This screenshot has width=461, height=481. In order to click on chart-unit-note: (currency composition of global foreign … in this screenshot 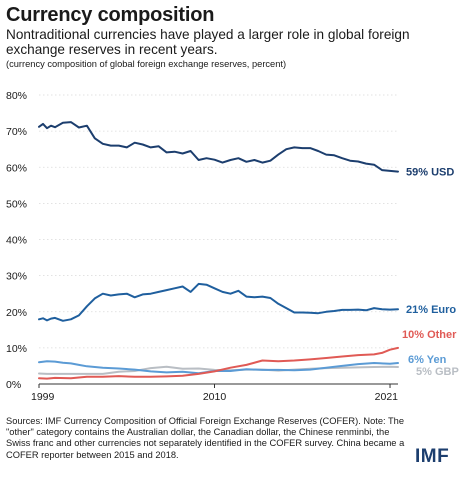, I will do `click(146, 64)`.